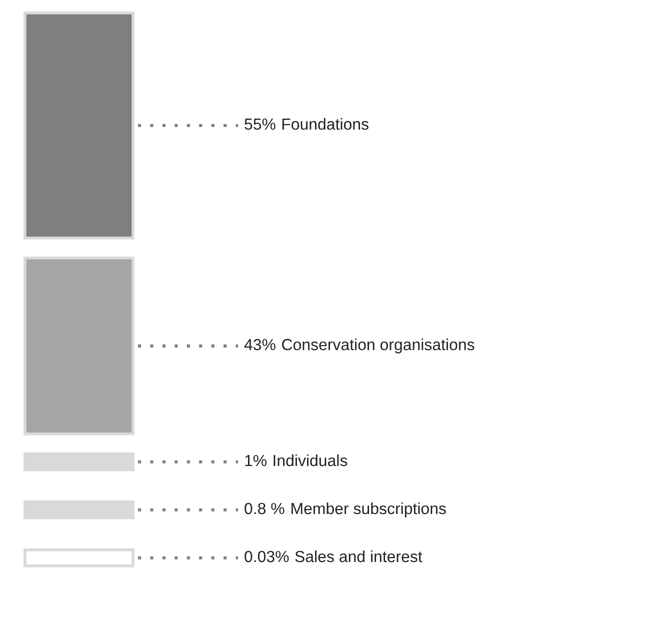 The width and height of the screenshot is (655, 637). I want to click on data-label: 0.03%, so click(266, 556).